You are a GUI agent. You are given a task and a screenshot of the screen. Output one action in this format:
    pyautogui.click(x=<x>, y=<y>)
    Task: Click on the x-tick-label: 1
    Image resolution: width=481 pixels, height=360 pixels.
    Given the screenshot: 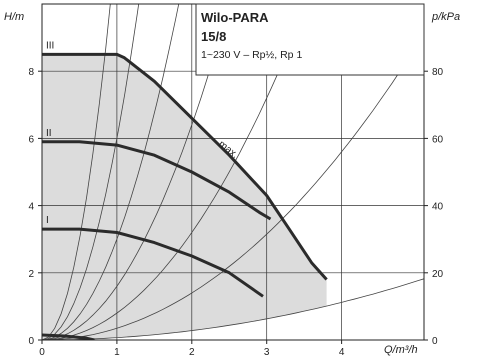 What is the action you would take?
    pyautogui.click(x=117, y=352)
    